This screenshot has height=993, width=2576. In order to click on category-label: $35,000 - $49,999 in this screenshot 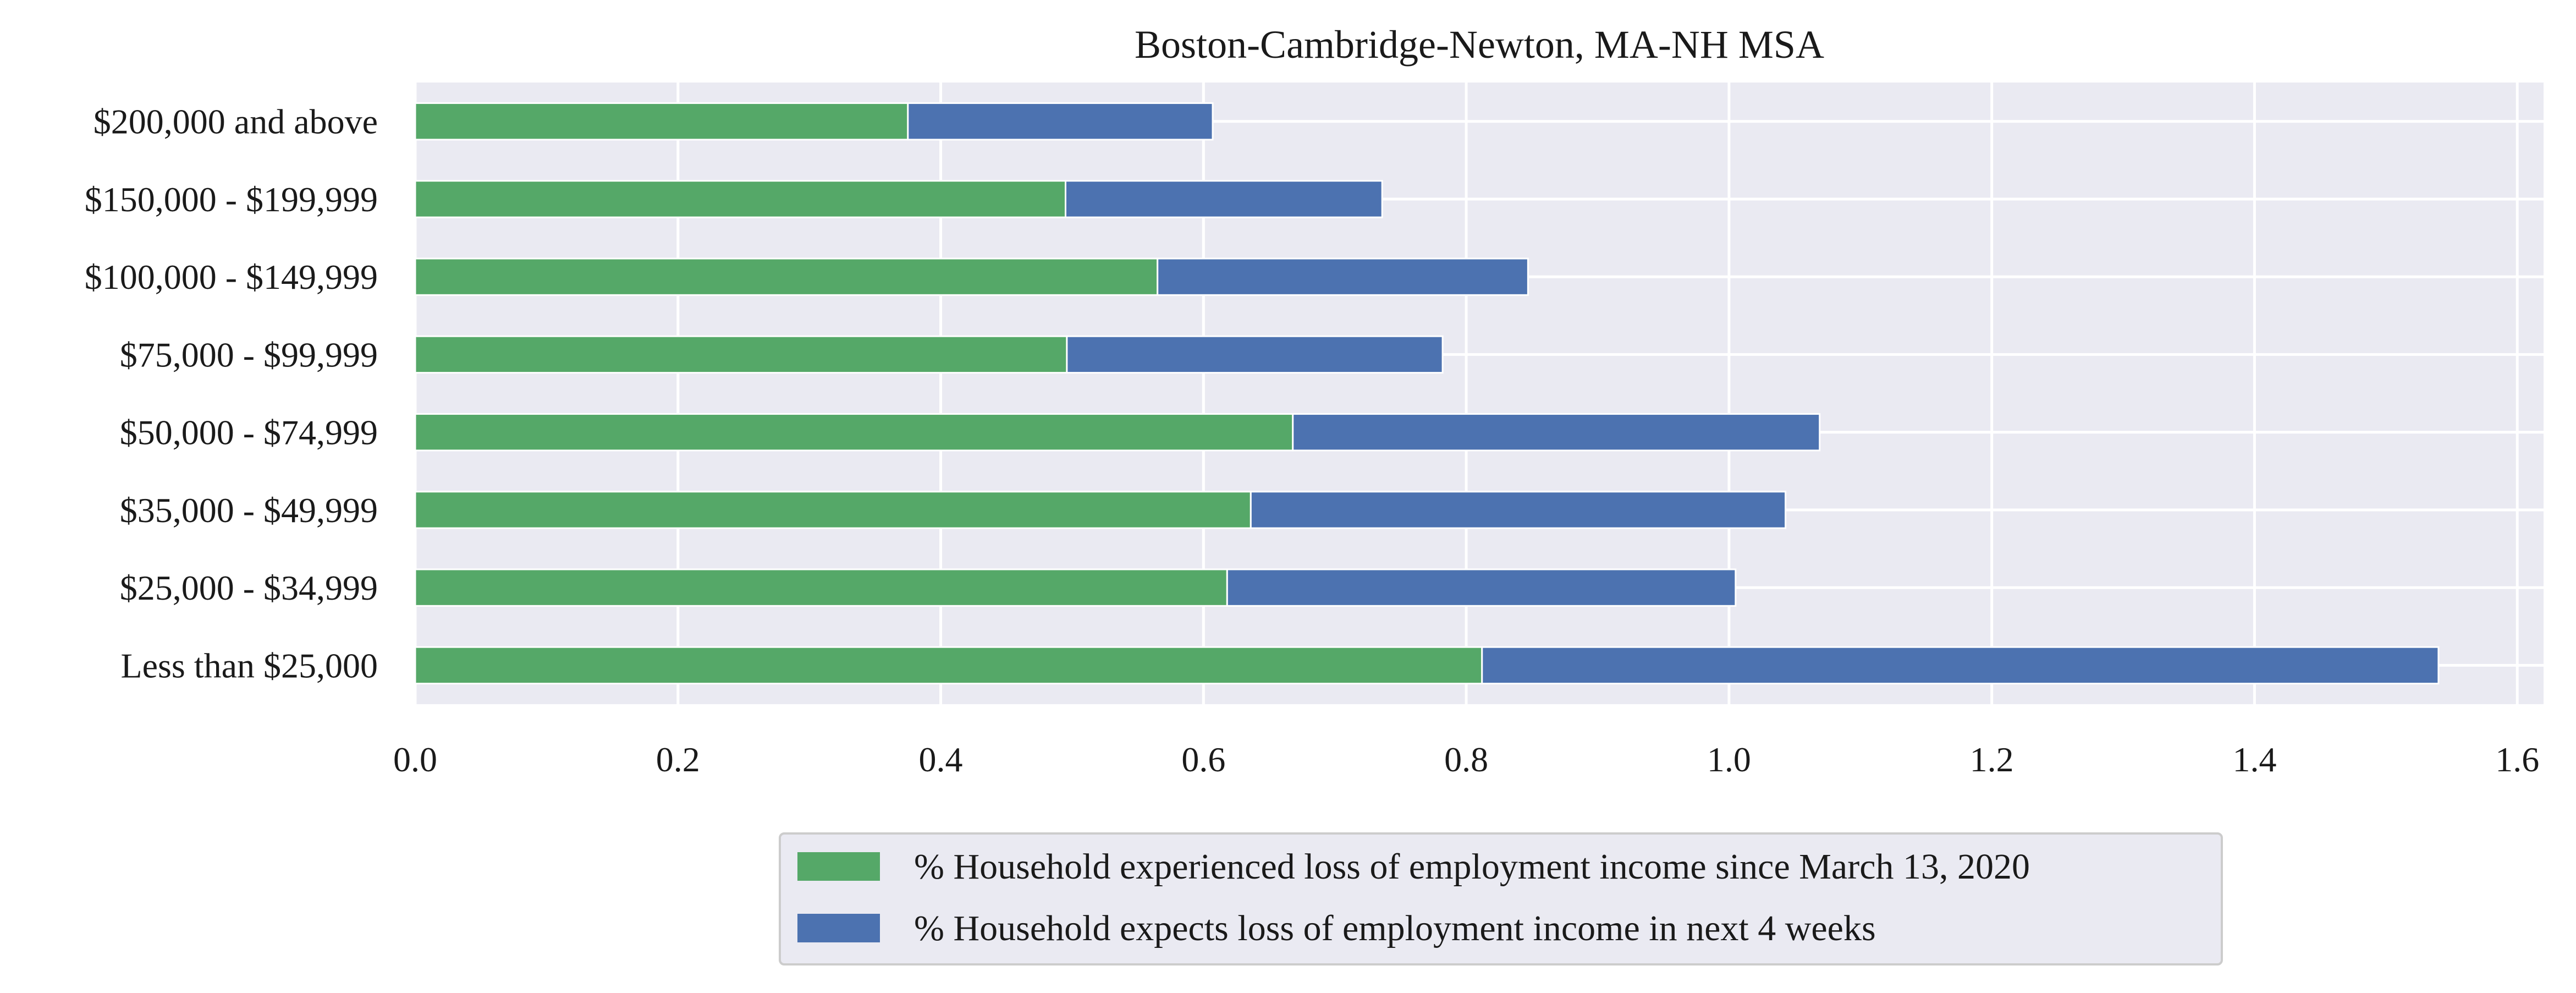, I will do `click(249, 510)`.